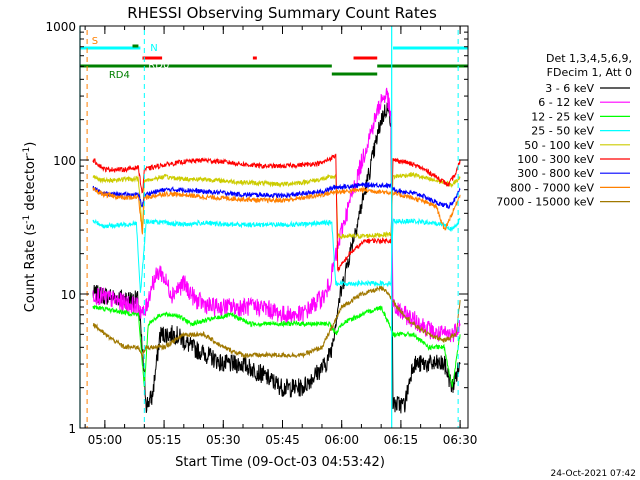  I want to click on y-axis-label-main: Count Rate (s, so click(30, 268).